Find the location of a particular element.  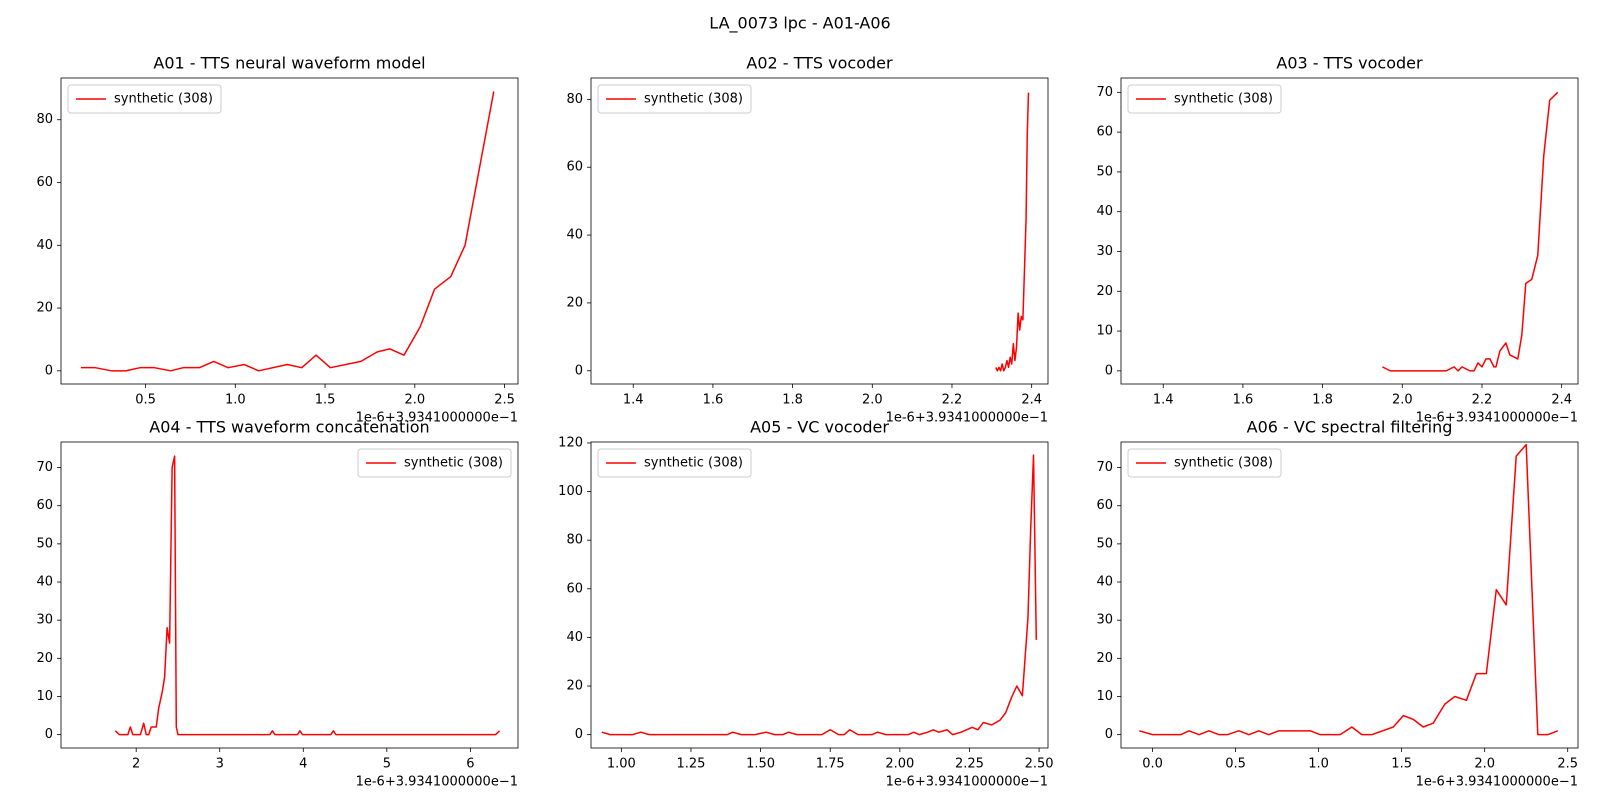

subplot-title: A06 - VC spectral filtering is located at coordinates (1350, 427).